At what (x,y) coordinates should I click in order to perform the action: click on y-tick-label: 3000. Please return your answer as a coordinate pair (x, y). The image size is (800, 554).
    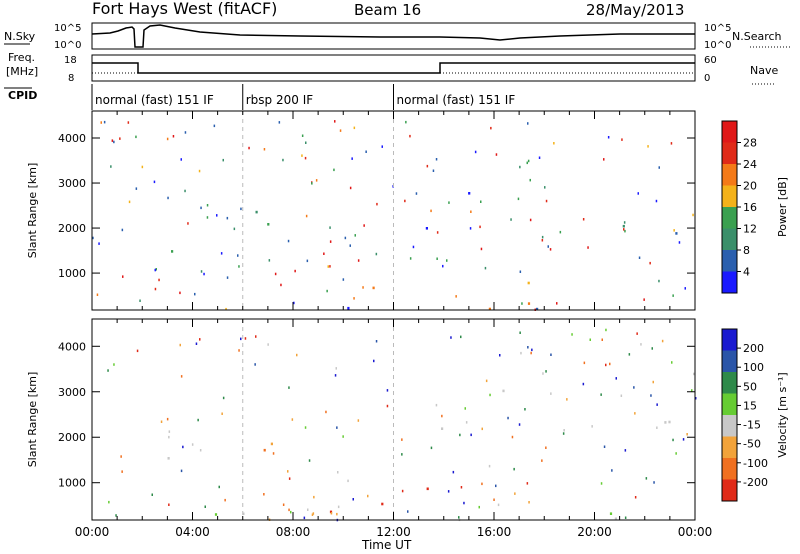
    Looking at the image, I should click on (72, 392).